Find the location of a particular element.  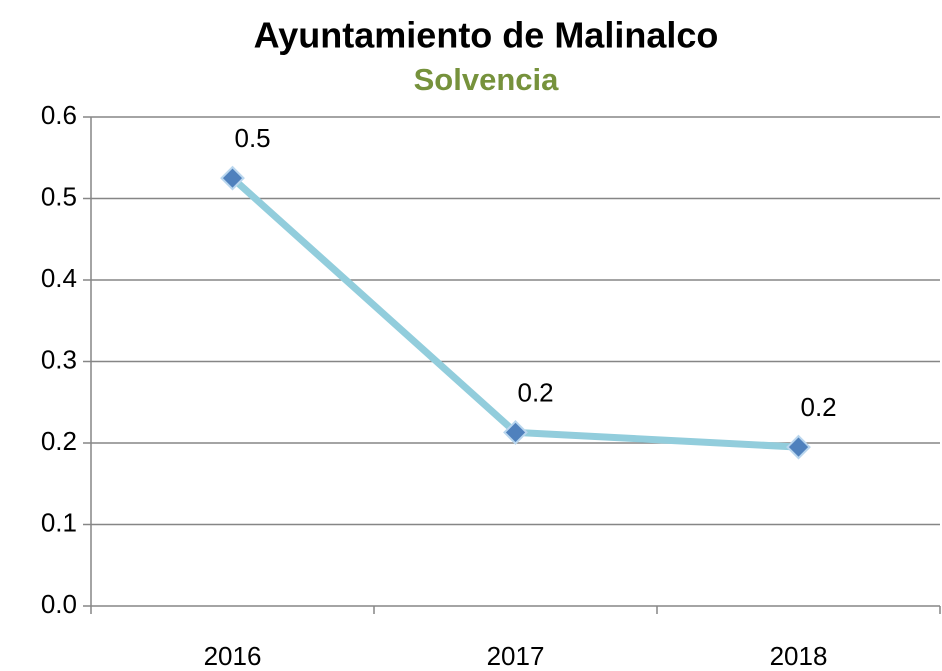

y-tick-label: 0.5 is located at coordinates (59, 196).